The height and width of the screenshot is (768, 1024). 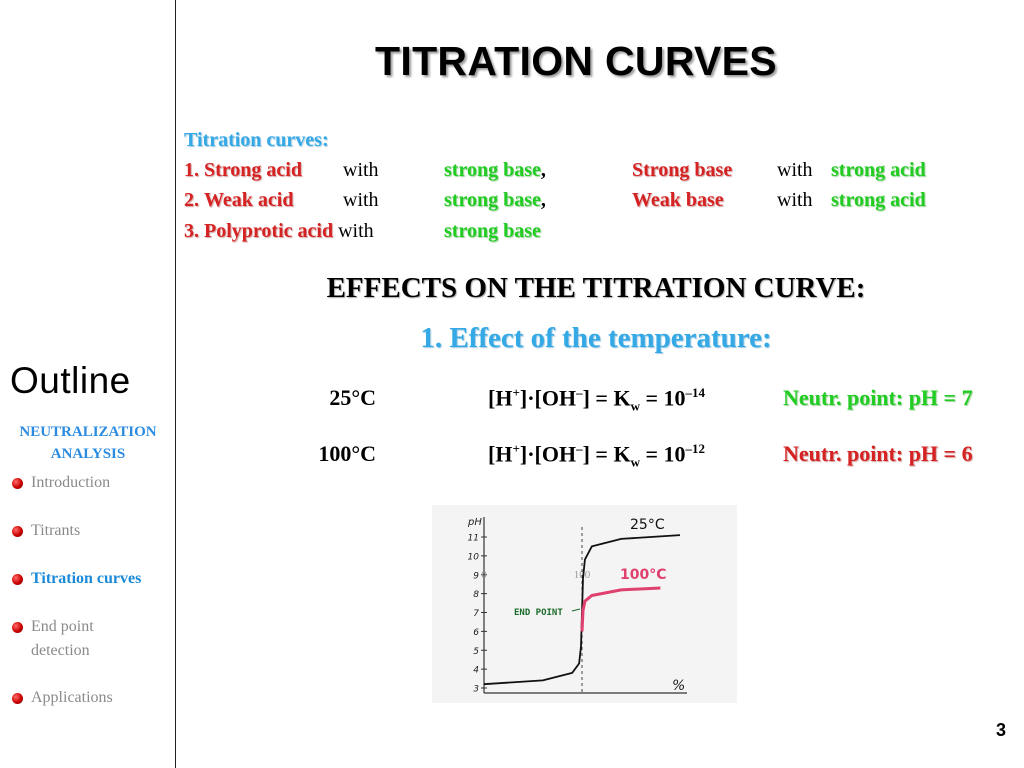 I want to click on row-with: with, so click(x=356, y=231).